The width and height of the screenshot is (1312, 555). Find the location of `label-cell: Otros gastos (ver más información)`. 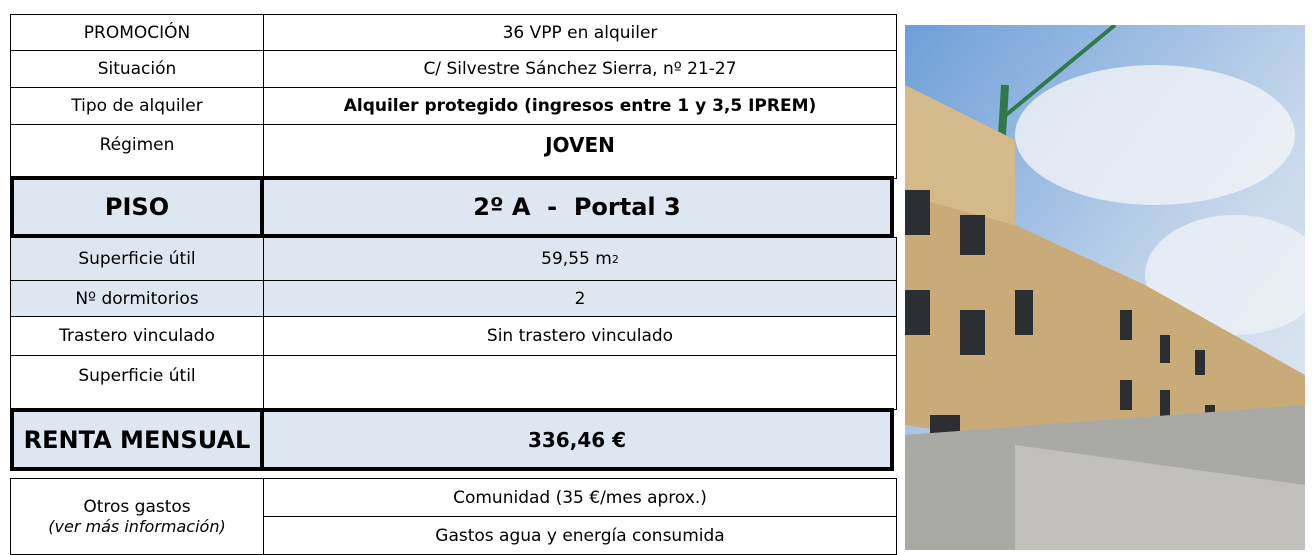

label-cell: Otros gastos (ver más información) is located at coordinates (137, 516).